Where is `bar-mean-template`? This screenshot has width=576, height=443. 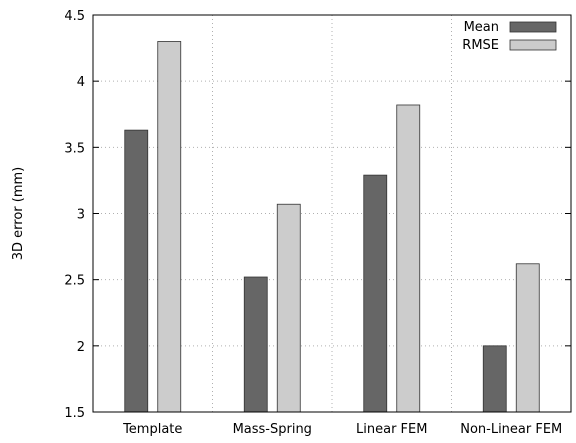 bar-mean-template is located at coordinates (136, 271).